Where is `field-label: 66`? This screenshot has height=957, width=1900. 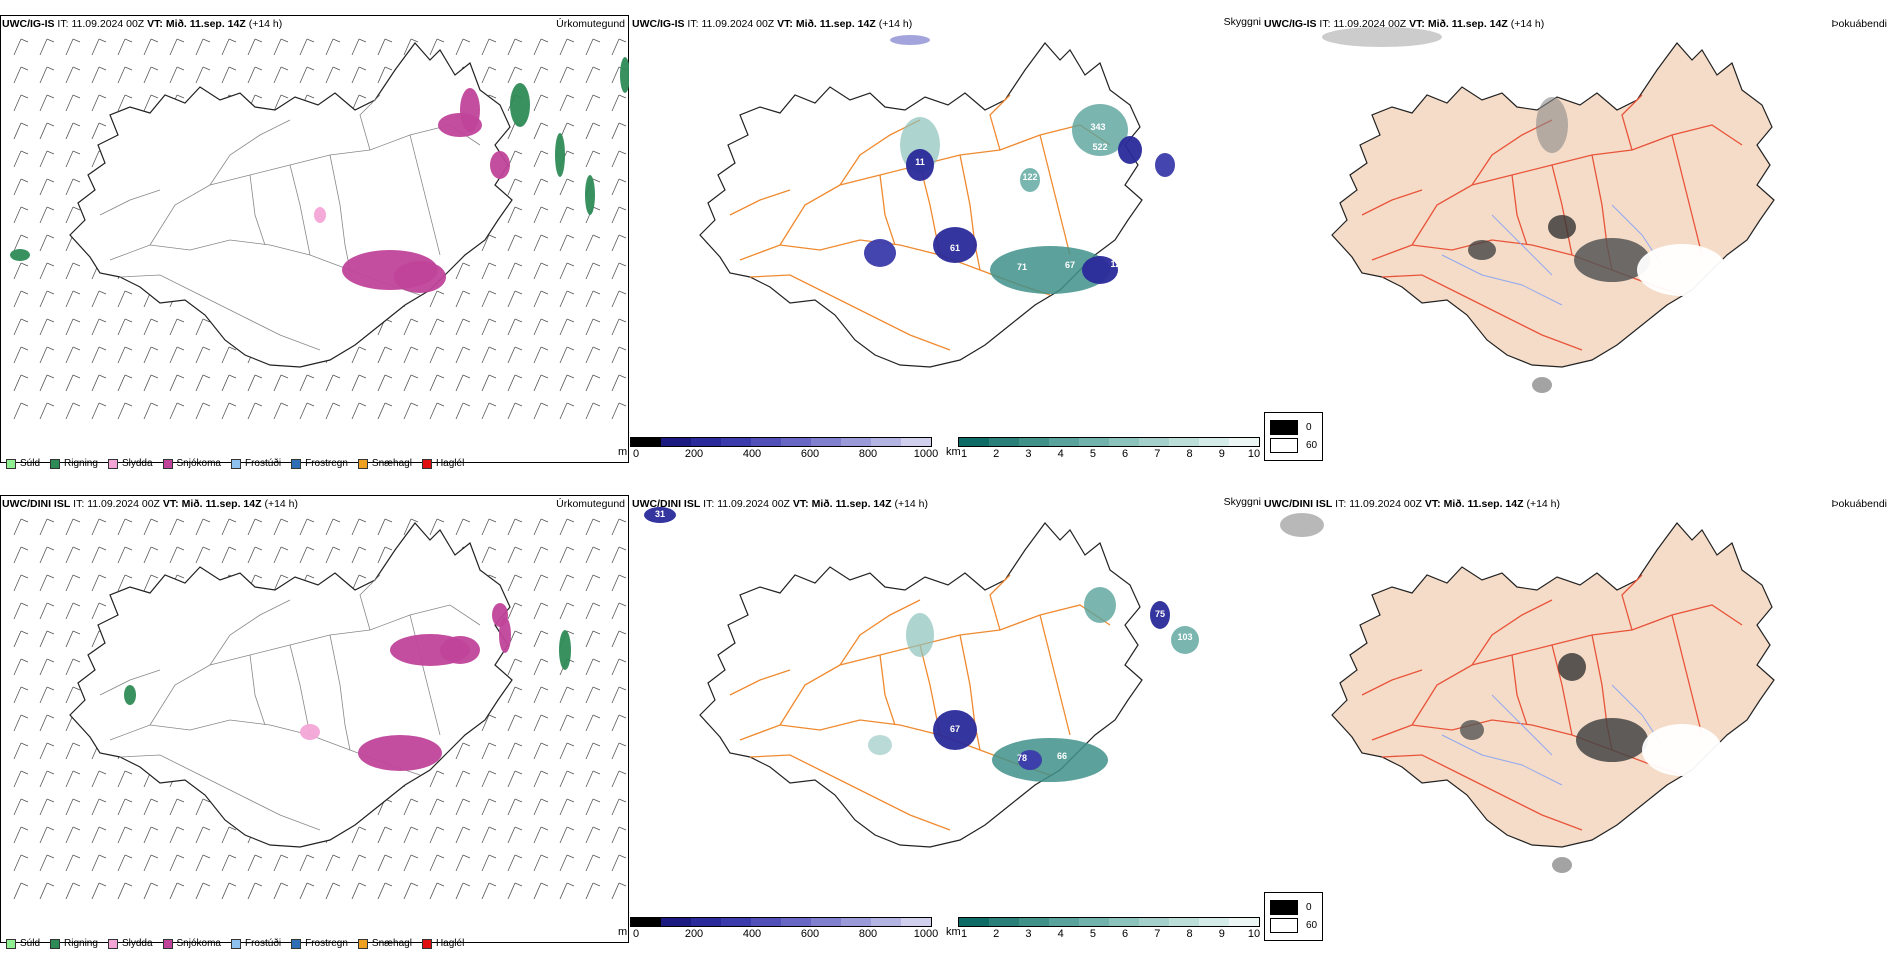 field-label: 66 is located at coordinates (1062, 756).